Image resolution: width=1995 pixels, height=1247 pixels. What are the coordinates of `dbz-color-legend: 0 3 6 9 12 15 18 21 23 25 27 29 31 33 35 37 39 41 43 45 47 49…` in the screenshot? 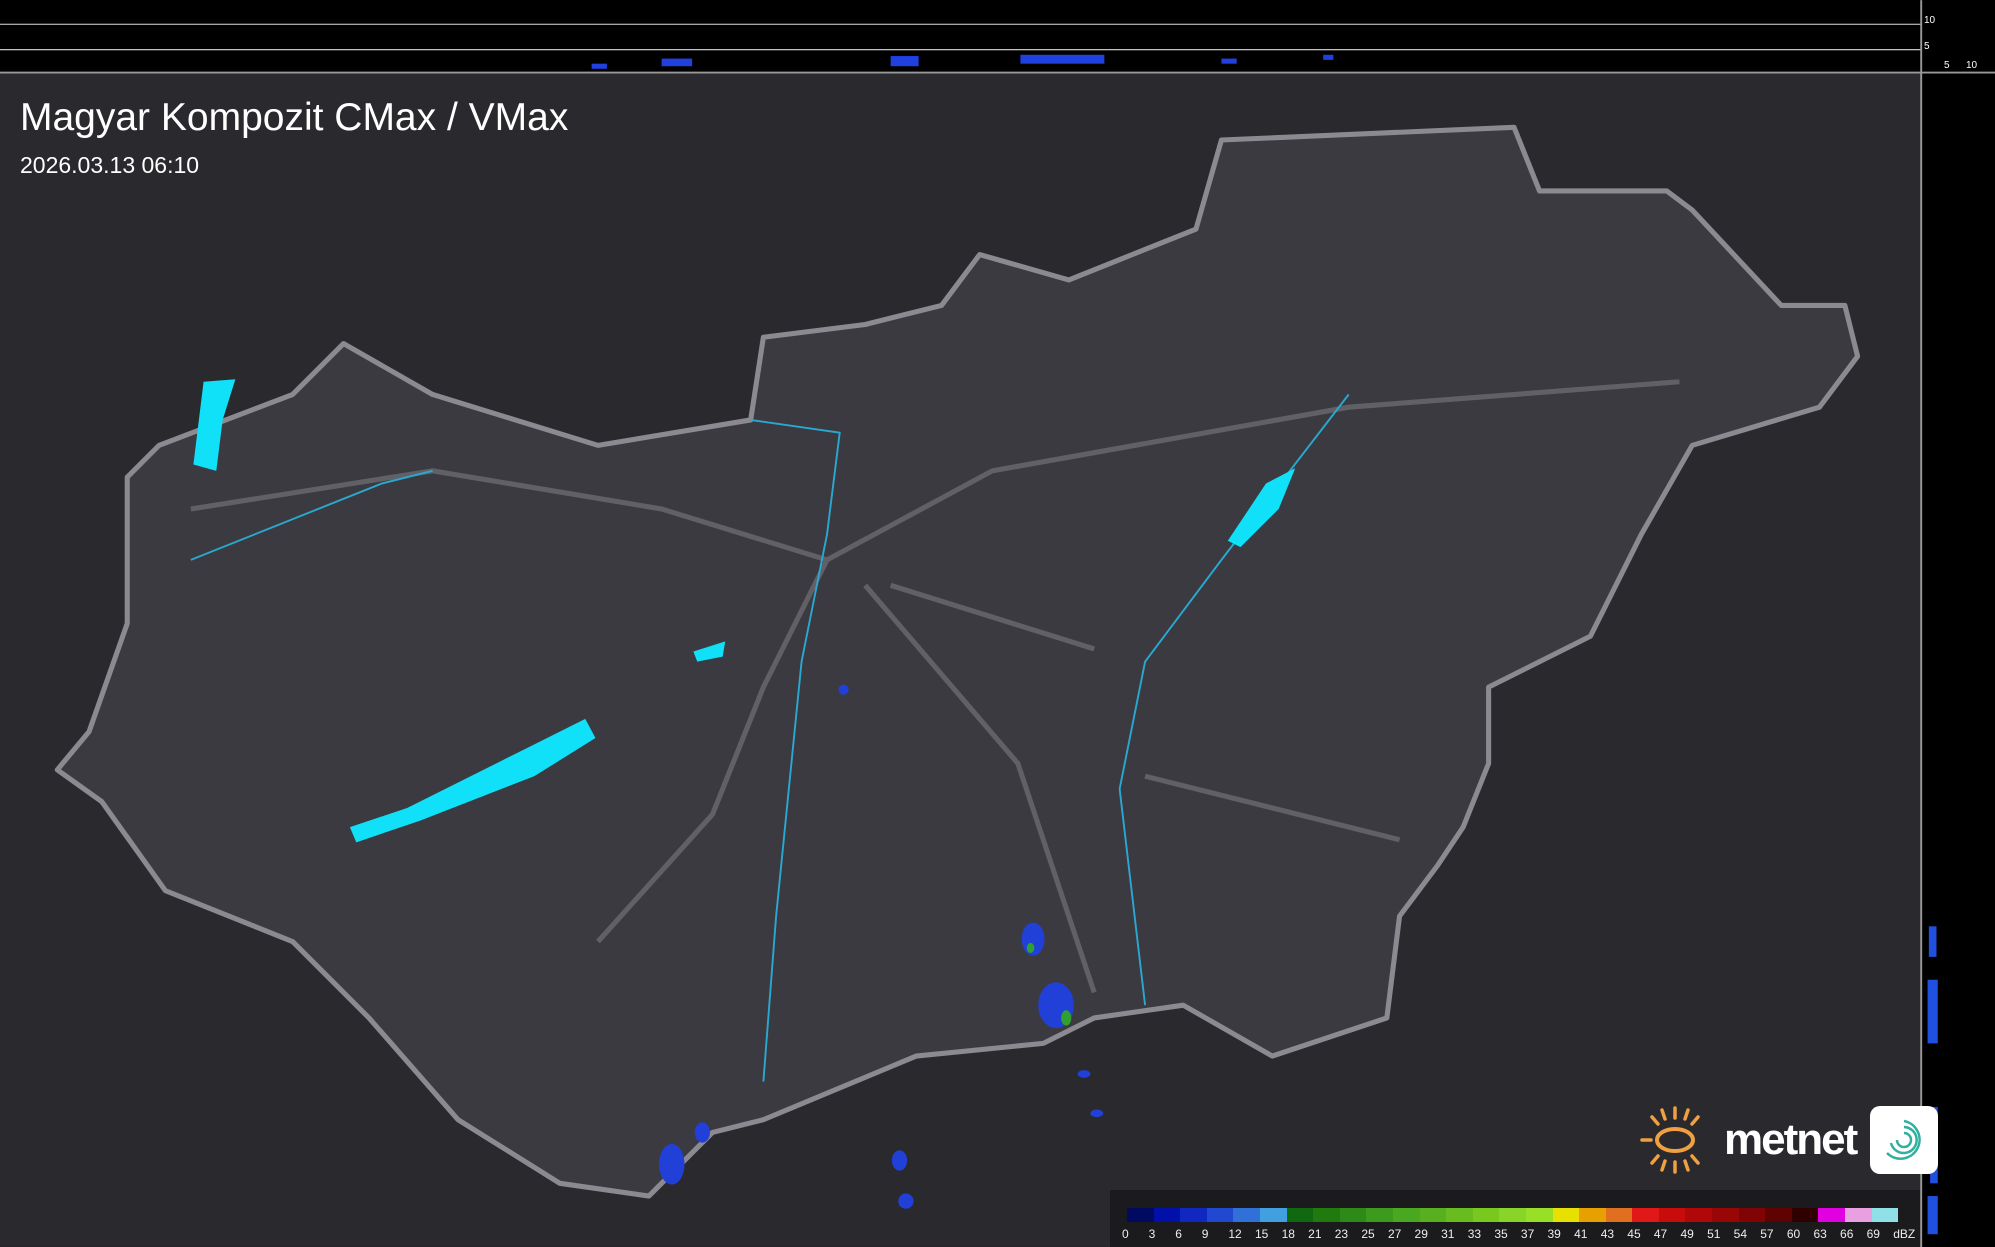 It's located at (1515, 1218).